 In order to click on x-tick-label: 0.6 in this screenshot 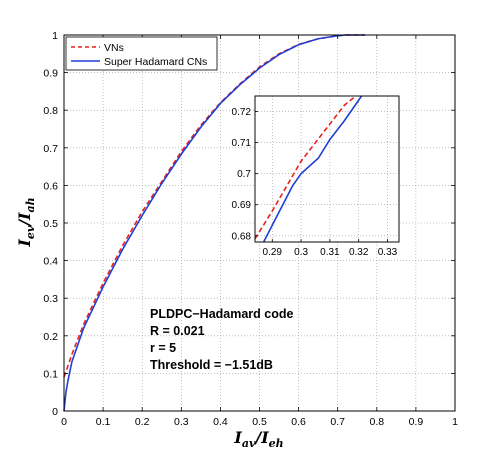, I will do `click(298, 422)`.